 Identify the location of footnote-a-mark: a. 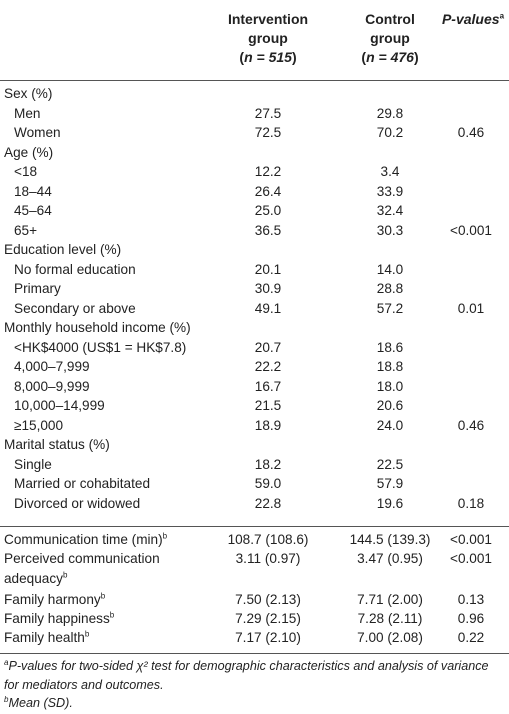
(6, 662).